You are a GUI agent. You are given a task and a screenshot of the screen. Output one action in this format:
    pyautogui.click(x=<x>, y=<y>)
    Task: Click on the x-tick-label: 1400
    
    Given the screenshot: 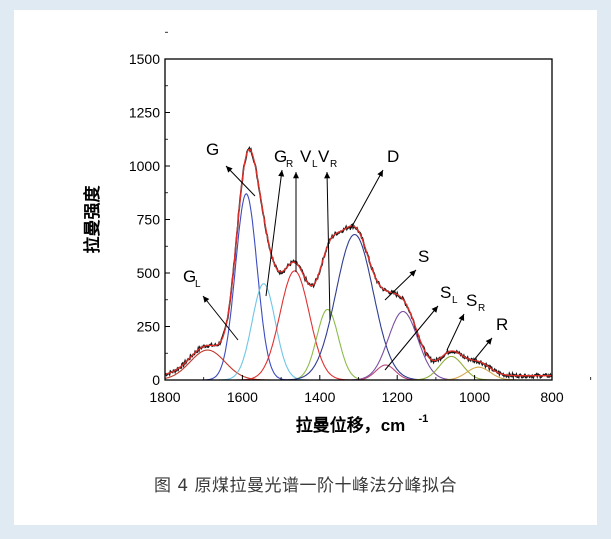 What is the action you would take?
    pyautogui.click(x=319, y=397)
    